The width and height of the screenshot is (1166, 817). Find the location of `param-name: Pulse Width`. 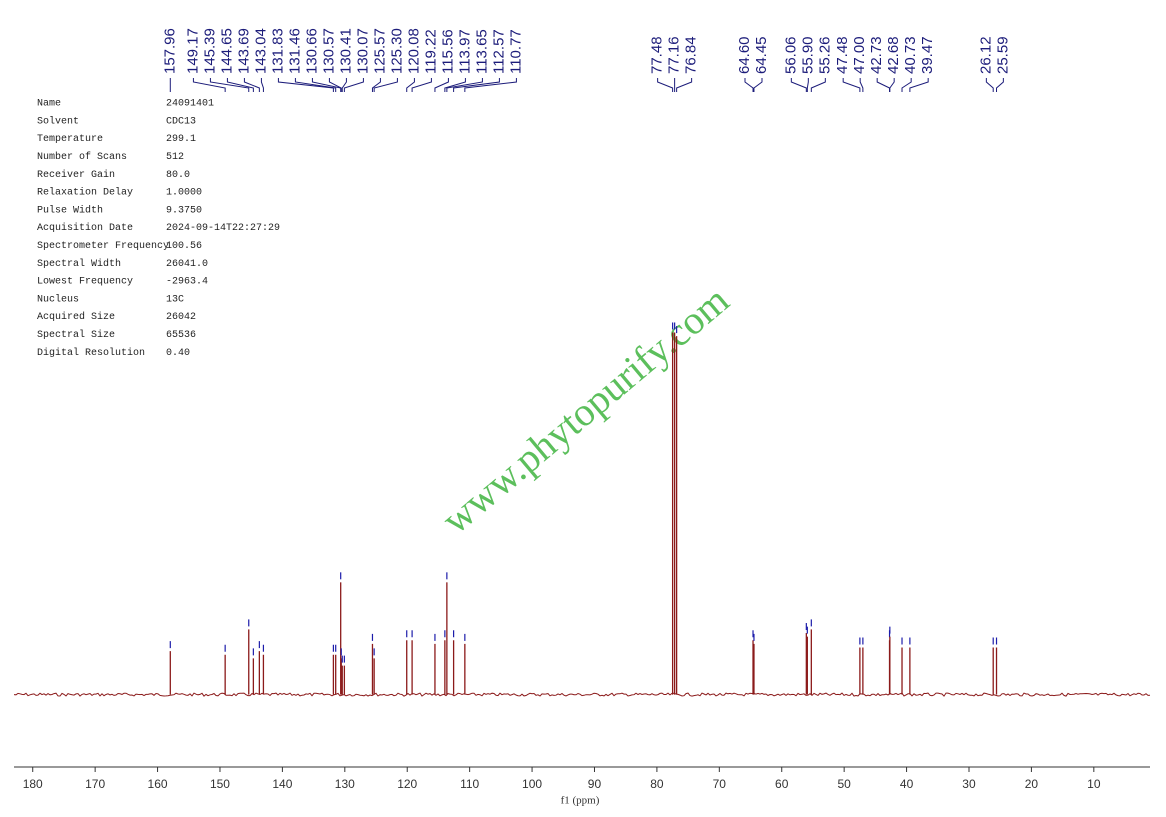

param-name: Pulse Width is located at coordinates (70, 210).